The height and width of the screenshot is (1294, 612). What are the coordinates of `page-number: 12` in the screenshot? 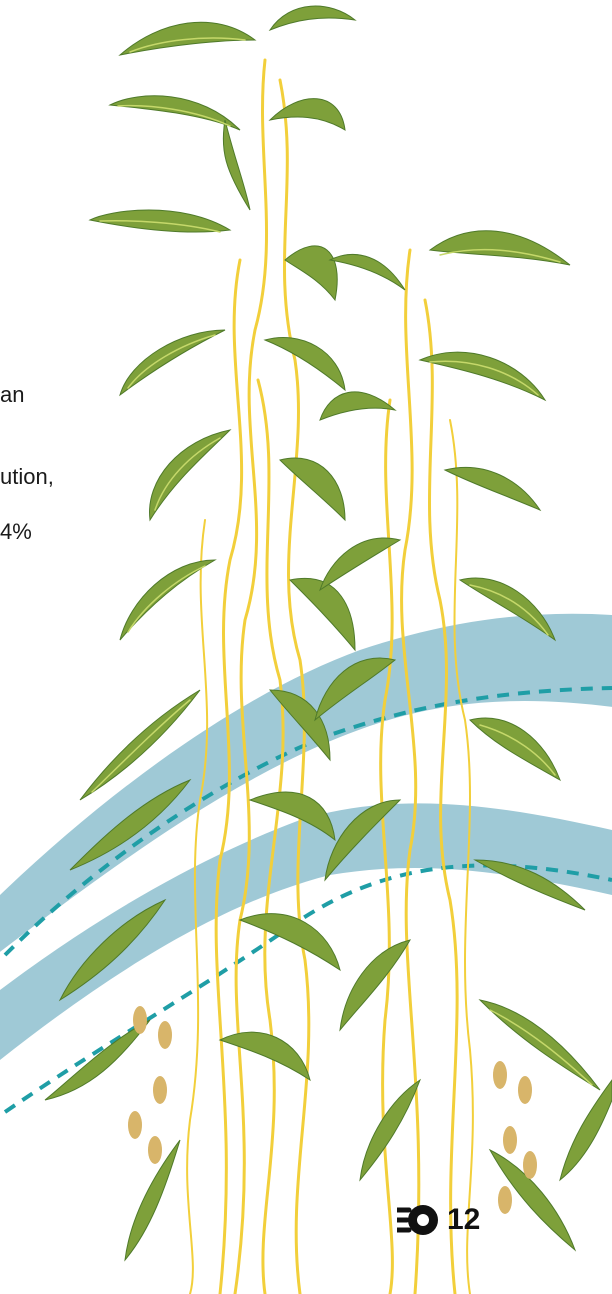 It's located at (464, 1219).